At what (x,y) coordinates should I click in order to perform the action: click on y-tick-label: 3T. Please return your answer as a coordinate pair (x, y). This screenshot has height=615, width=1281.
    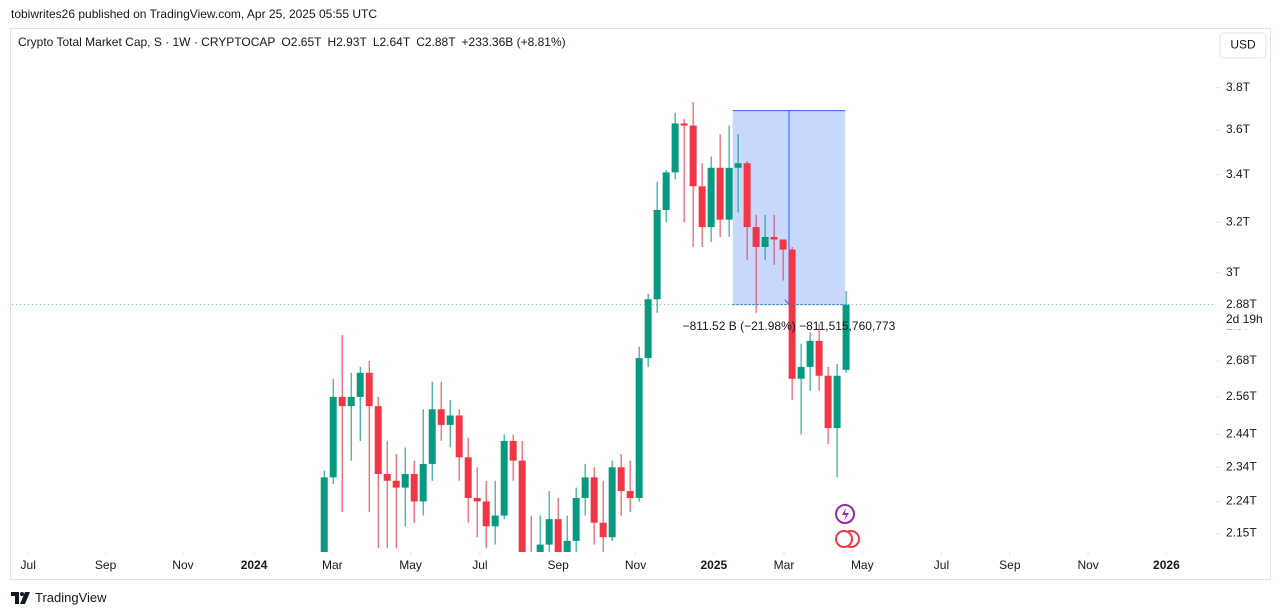
    Looking at the image, I should click on (1233, 272).